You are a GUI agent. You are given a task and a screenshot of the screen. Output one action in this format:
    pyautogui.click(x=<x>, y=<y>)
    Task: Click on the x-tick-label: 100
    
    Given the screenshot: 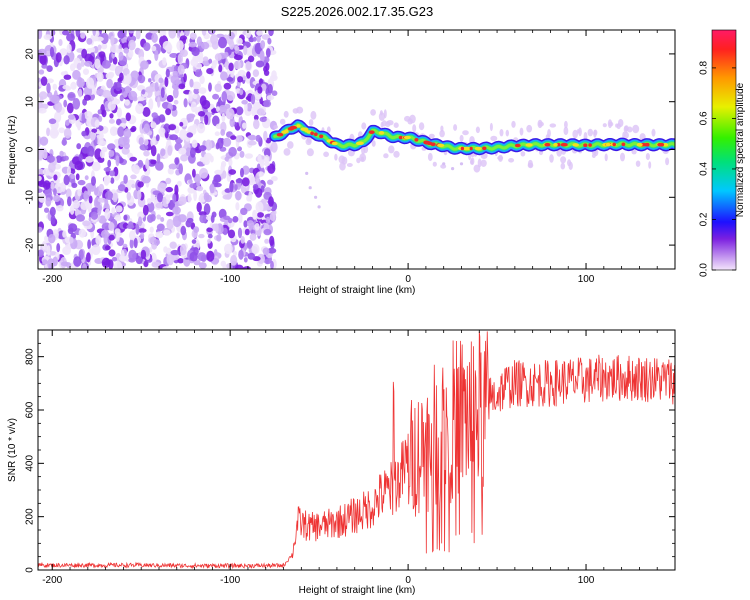 What is the action you would take?
    pyautogui.click(x=586, y=279)
    